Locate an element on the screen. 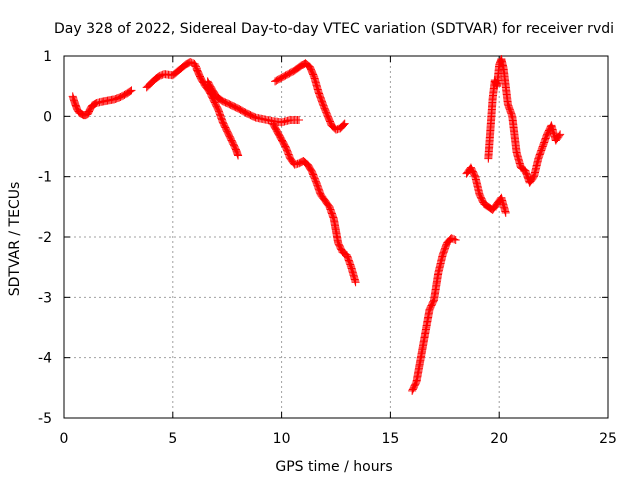 The width and height of the screenshot is (640, 480). x-tick-label: 5 is located at coordinates (172, 439).